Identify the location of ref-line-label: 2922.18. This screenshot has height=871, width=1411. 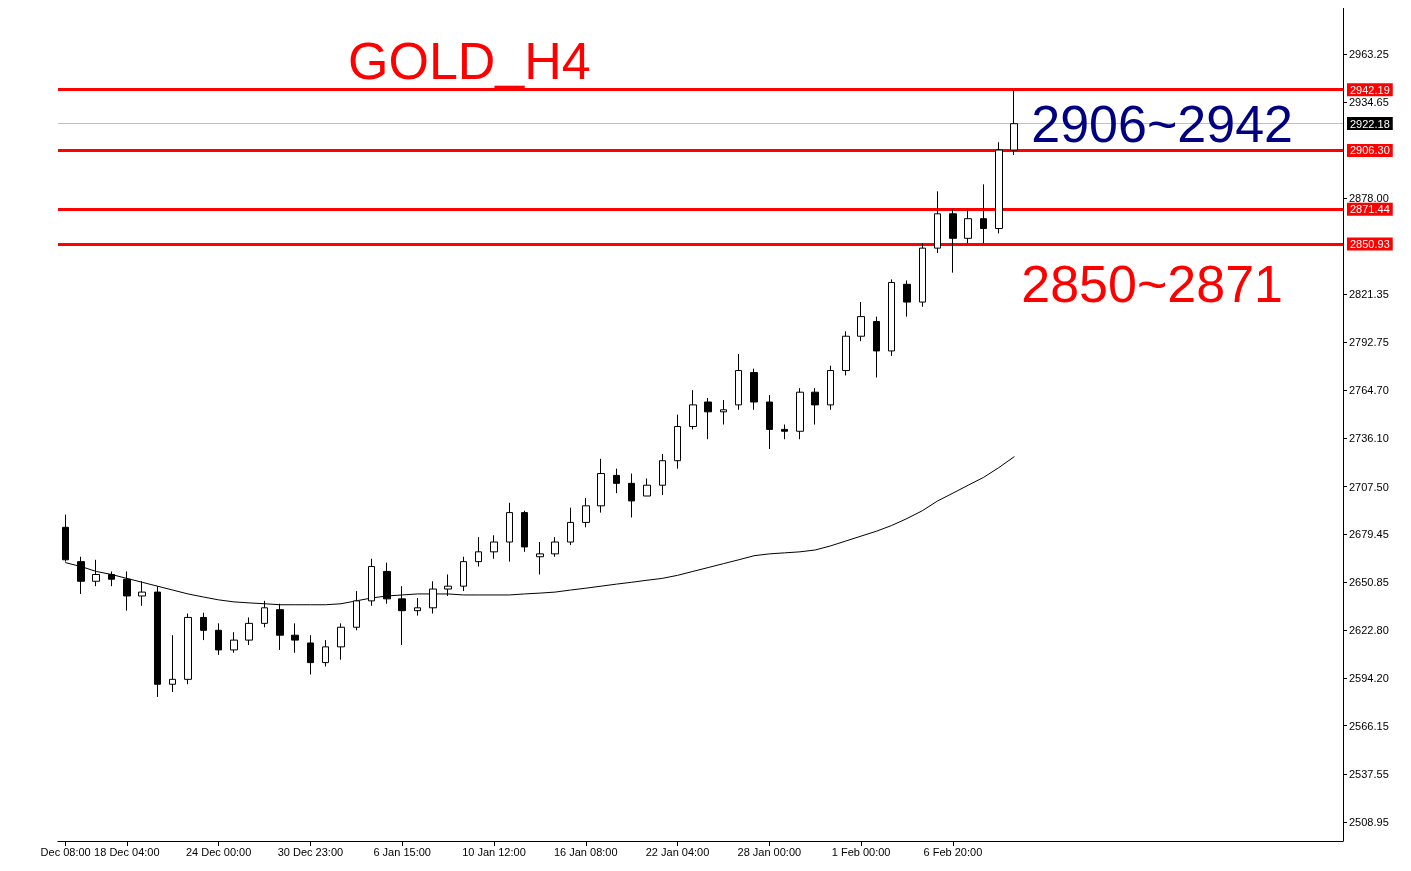
(1370, 123).